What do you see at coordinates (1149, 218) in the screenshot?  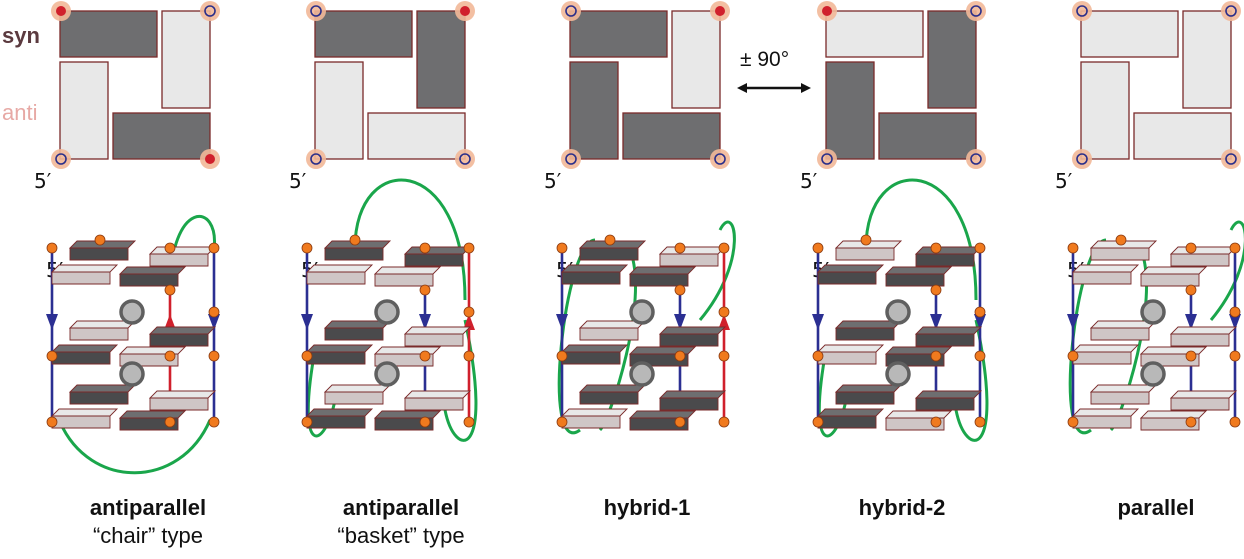 I see `topology-panel-5: 5′ 5′` at bounding box center [1149, 218].